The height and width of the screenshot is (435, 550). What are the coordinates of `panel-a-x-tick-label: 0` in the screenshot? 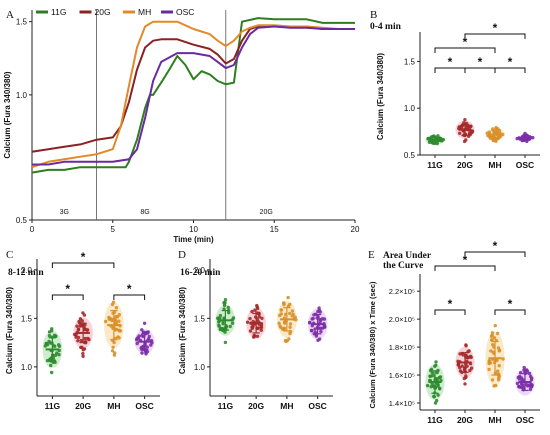 It's located at (32, 229).